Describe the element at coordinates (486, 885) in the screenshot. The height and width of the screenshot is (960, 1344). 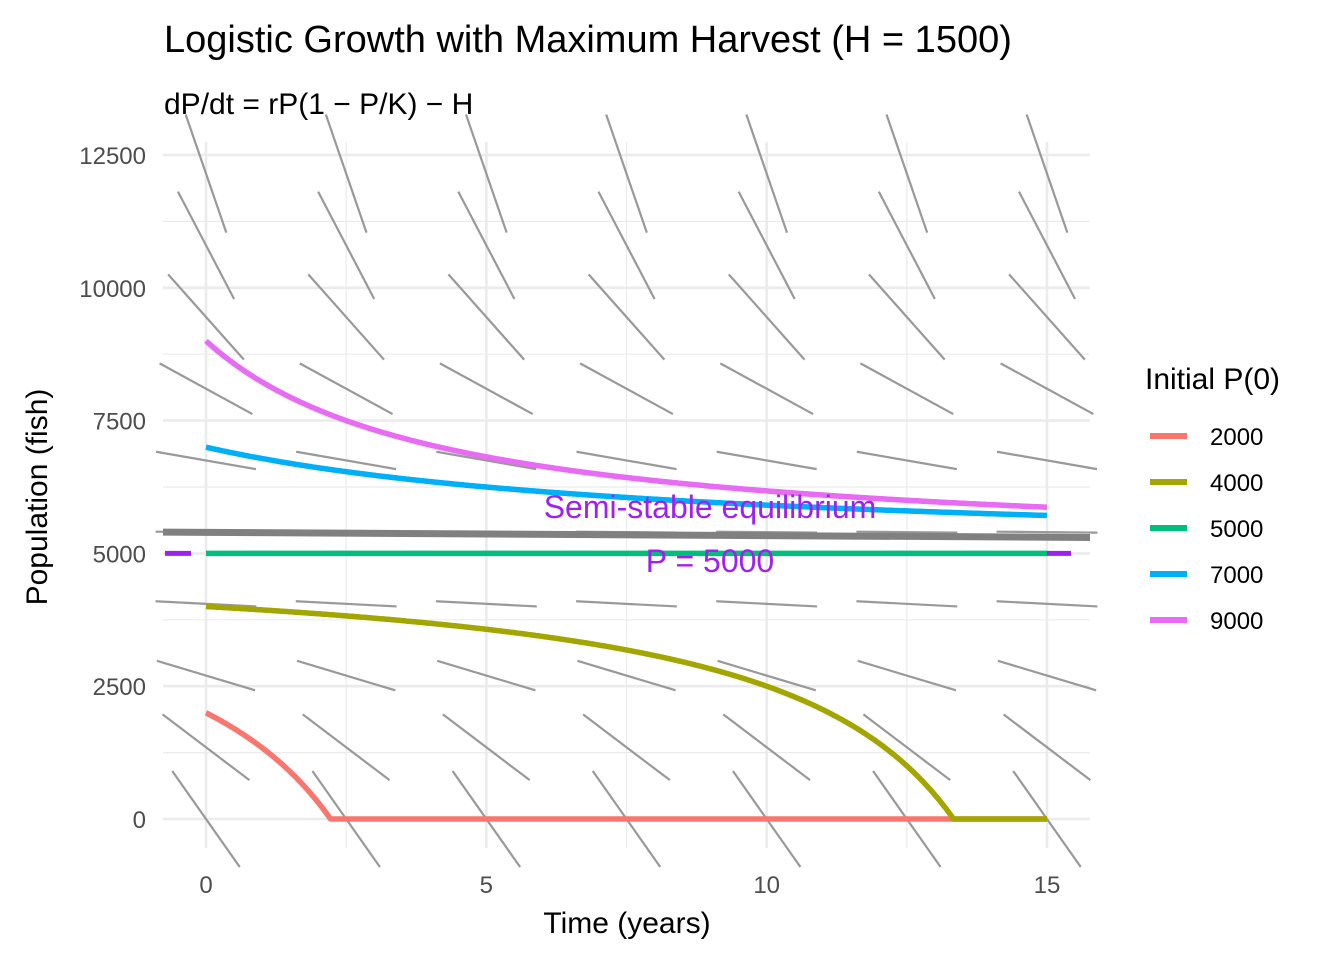
I see `x-tick-label: 5` at that location.